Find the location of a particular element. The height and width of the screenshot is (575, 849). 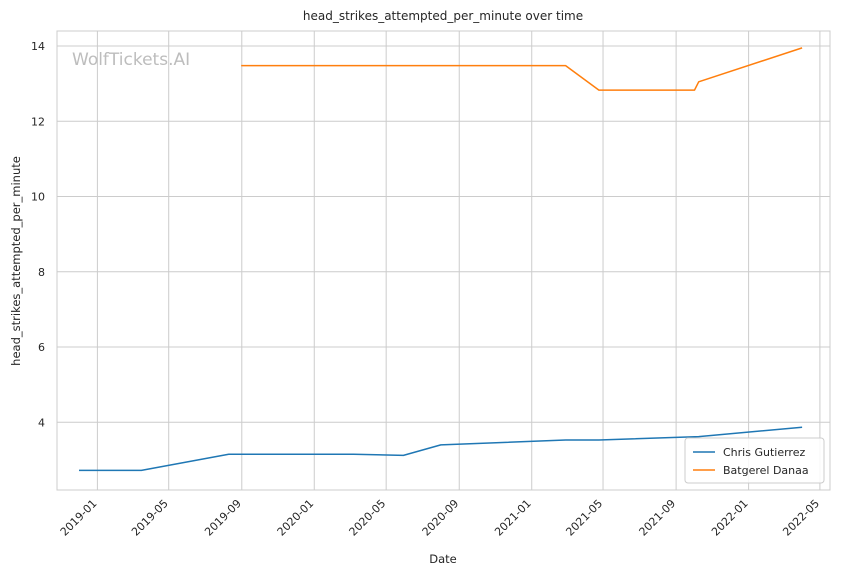

y-tick-label: 6 is located at coordinates (41, 347).